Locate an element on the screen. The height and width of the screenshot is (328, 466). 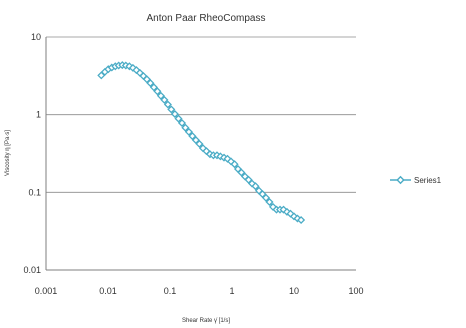
y-axis-label: Viscosity η [Pa·s] is located at coordinates (8, 153).